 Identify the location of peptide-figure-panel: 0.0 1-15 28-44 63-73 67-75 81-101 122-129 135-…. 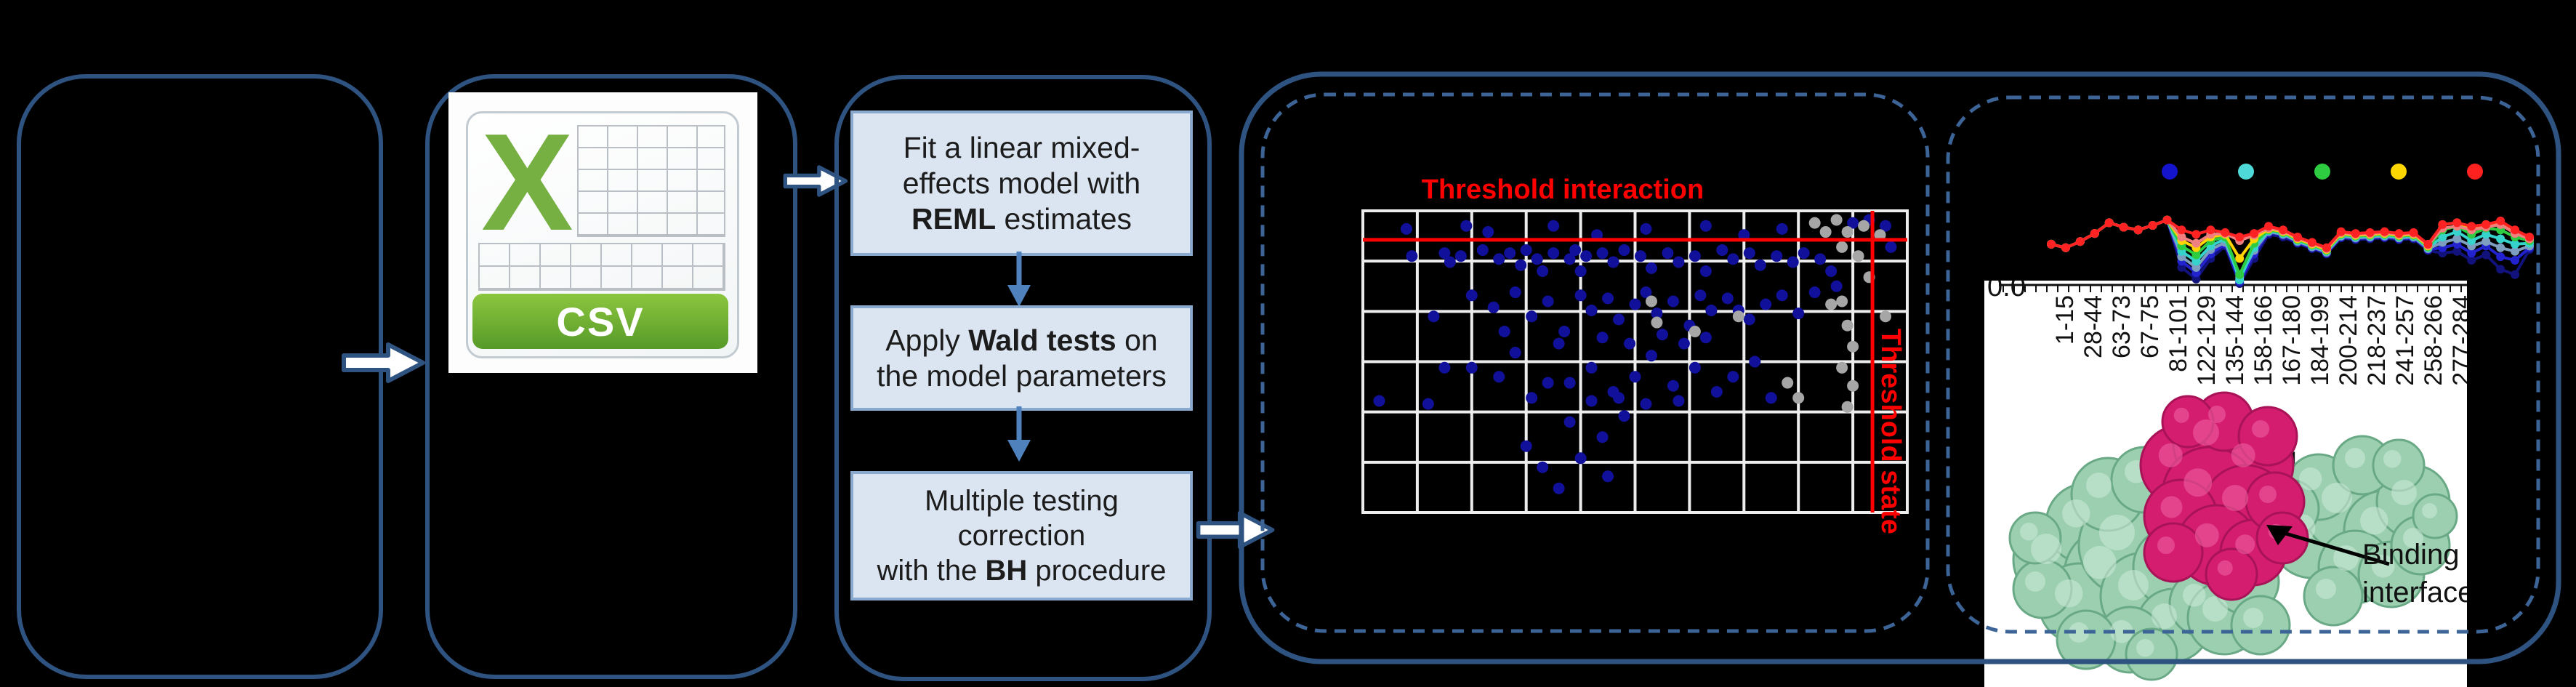
(2225, 484).